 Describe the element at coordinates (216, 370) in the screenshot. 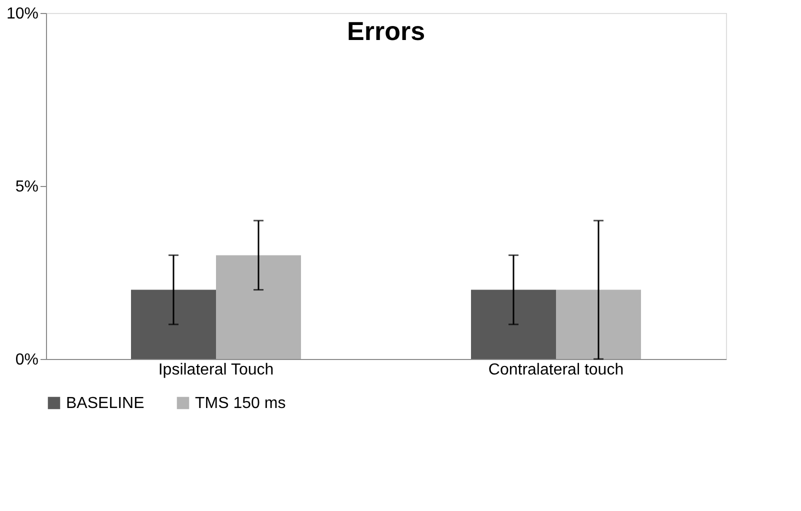

I see `x-tick-label: Ipsilateral Touch` at that location.